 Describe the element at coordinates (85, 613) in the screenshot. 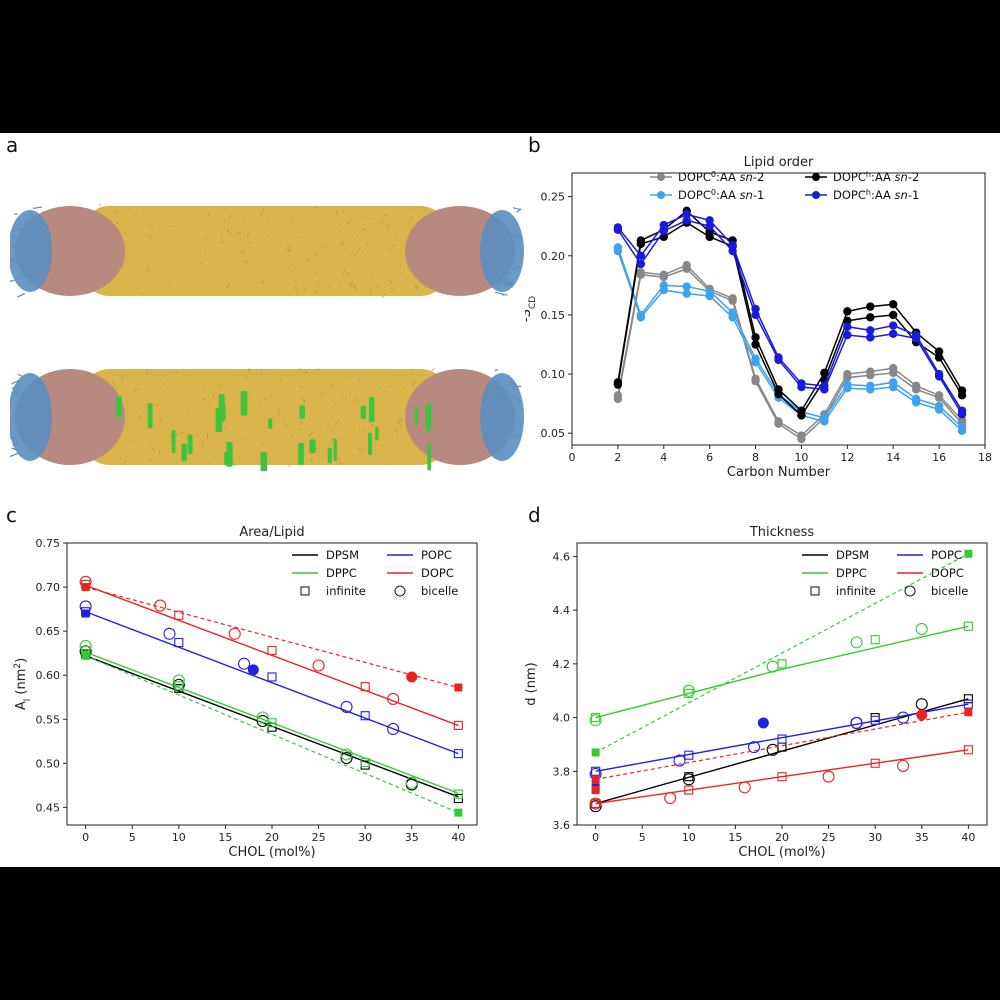

I see `filled-infinite-point` at that location.